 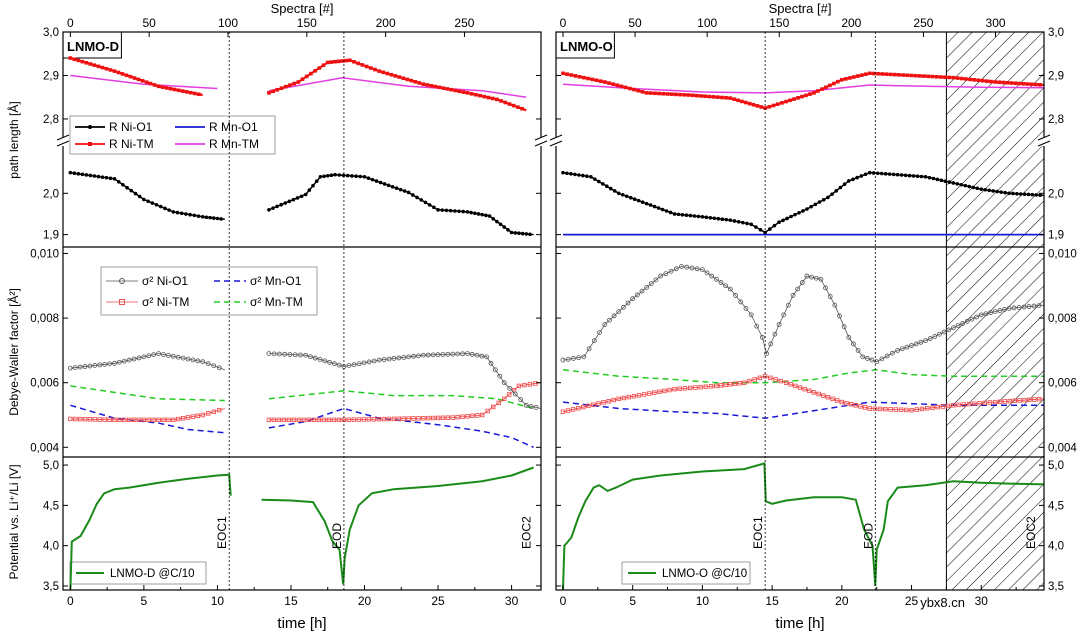 I want to click on panel-left-path-lower-tick-label: 2,0, so click(x=51, y=194).